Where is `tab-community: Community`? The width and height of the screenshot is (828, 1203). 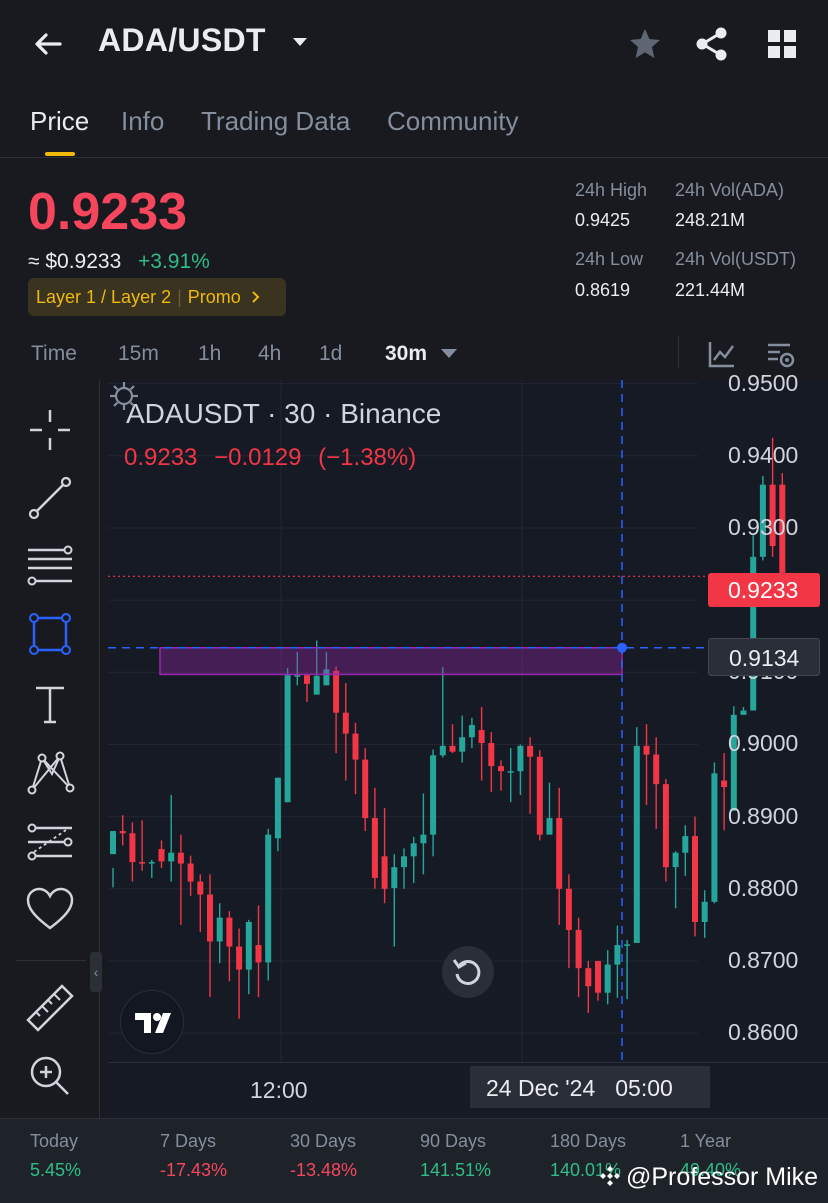
tab-community: Community is located at coordinates (453, 121).